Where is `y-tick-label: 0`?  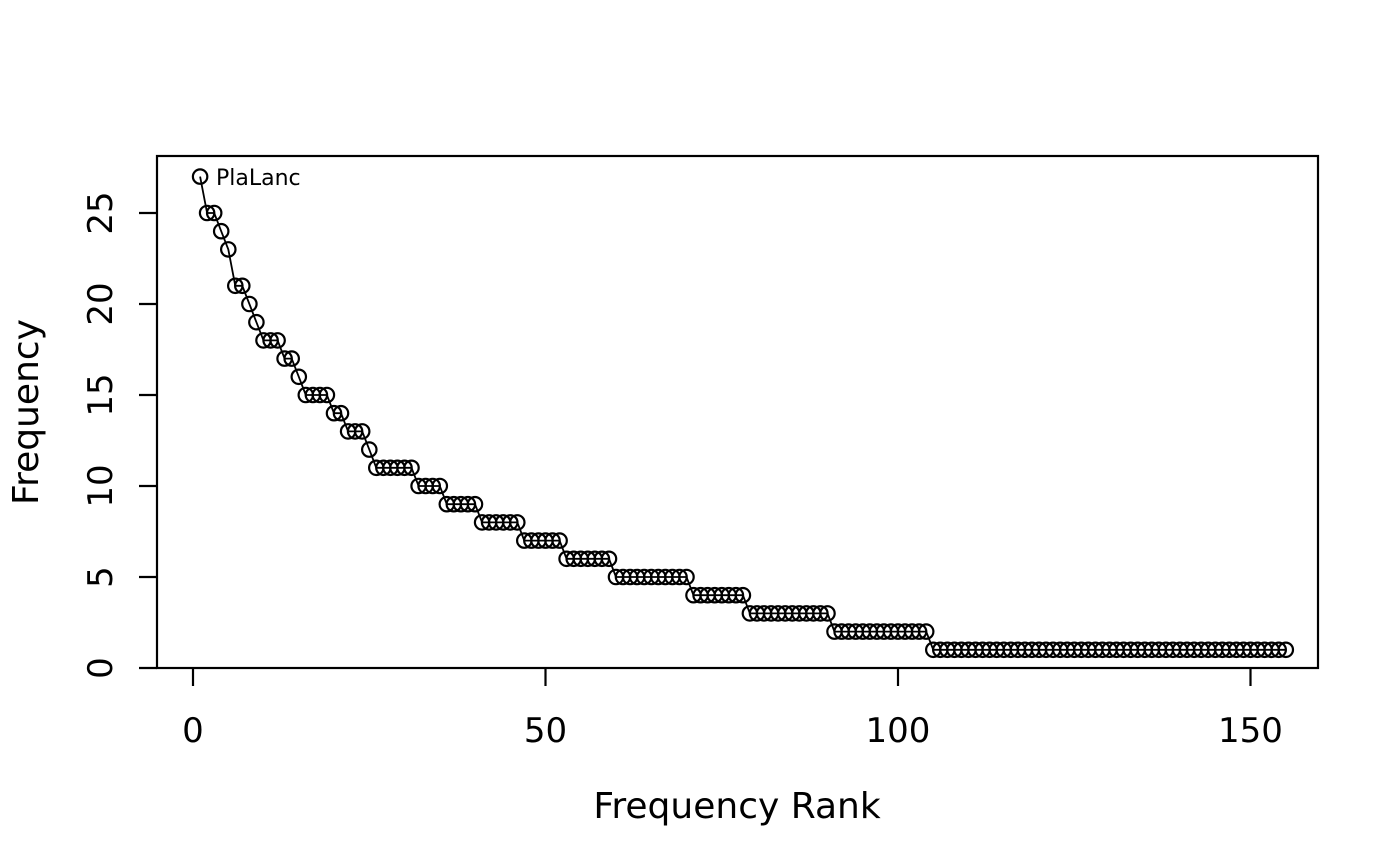 y-tick-label: 0 is located at coordinates (101, 668).